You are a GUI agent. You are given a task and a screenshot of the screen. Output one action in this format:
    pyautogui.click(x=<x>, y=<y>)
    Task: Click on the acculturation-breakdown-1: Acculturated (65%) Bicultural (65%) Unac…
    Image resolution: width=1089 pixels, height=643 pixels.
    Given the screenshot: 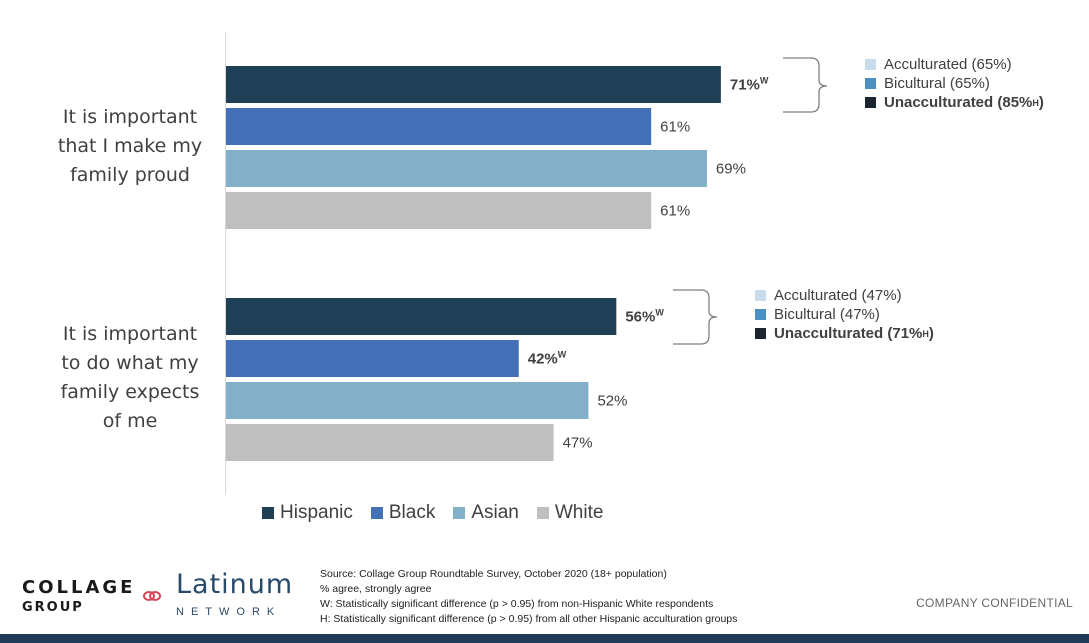 What is the action you would take?
    pyautogui.click(x=954, y=83)
    